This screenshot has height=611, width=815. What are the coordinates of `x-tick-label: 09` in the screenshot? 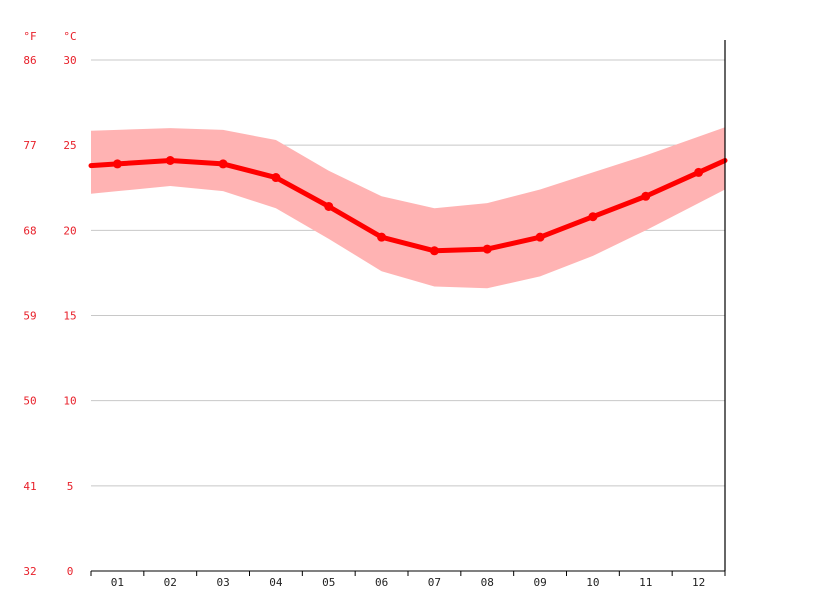 It's located at (539, 582).